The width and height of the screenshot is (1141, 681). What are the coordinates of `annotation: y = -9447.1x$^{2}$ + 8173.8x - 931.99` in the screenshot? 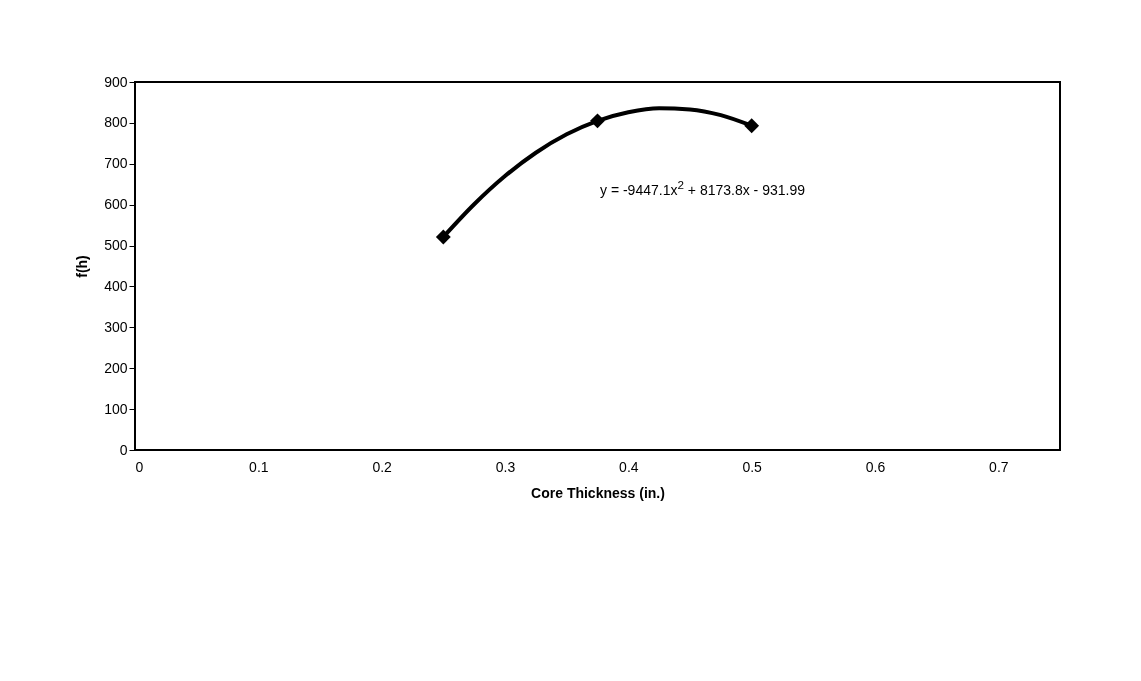 It's located at (702, 188).